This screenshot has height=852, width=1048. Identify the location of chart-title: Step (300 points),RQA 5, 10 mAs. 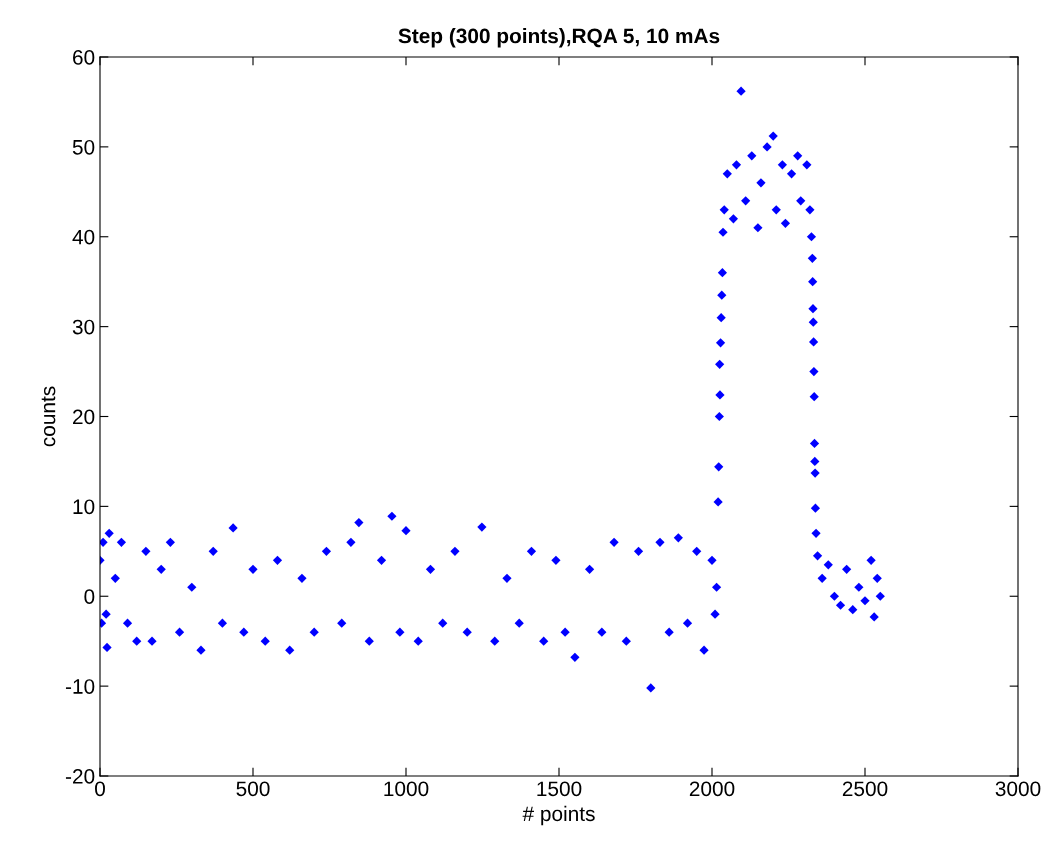
(559, 38).